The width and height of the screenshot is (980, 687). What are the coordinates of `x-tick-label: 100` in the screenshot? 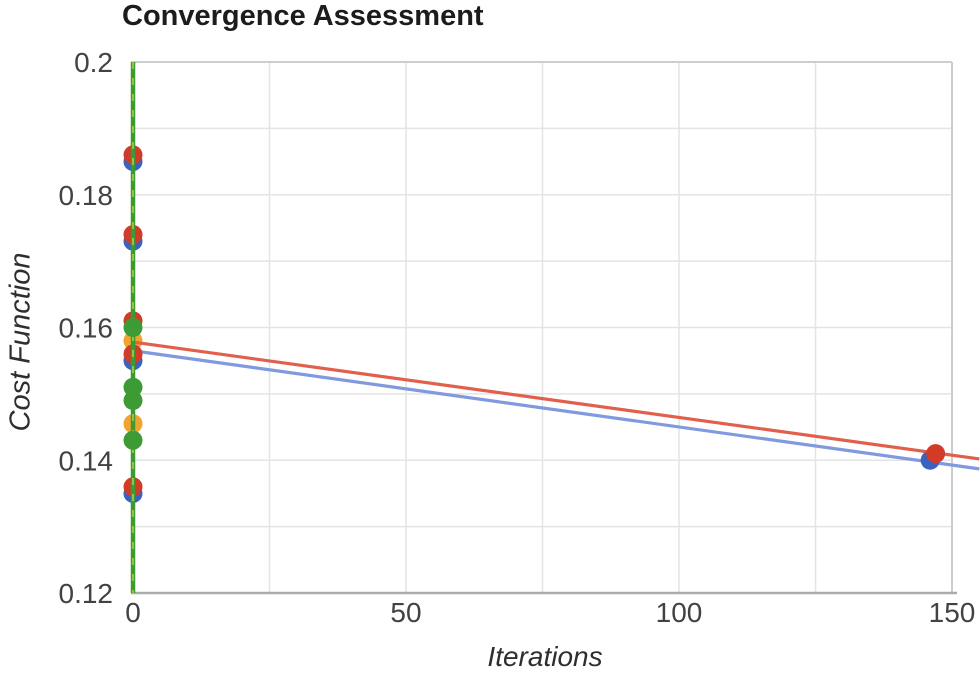 It's located at (679, 612).